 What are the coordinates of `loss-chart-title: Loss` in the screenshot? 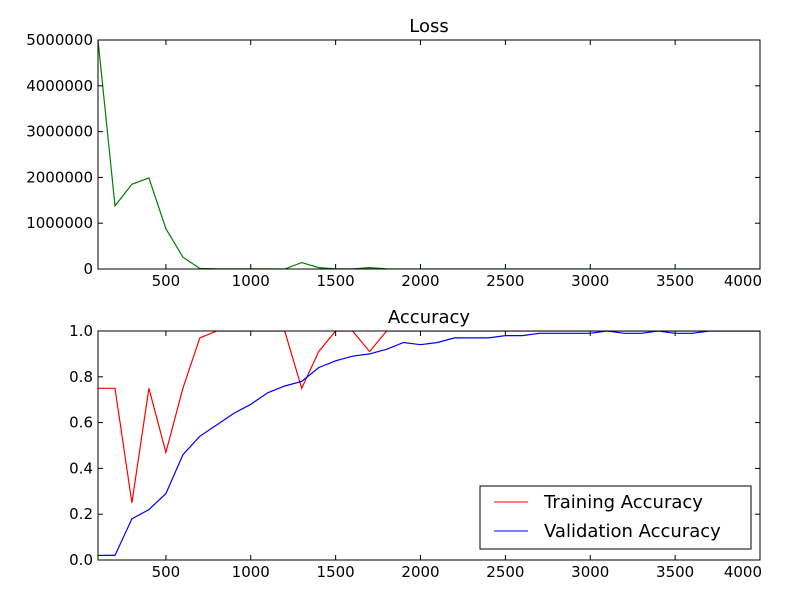 It's located at (428, 26).